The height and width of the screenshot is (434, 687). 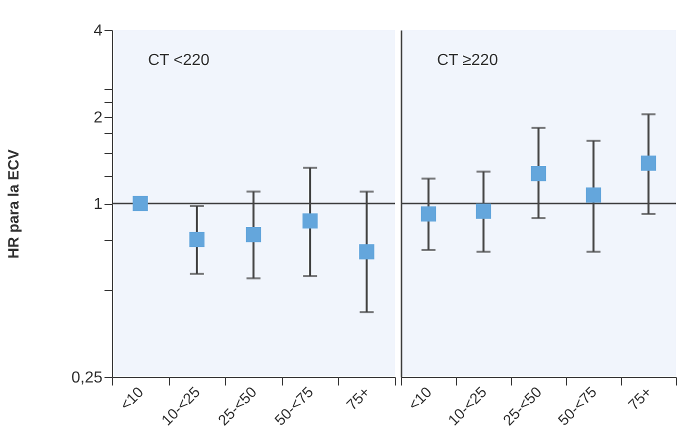 What do you see at coordinates (13, 204) in the screenshot?
I see `y-axis-title: HR para la ECV` at bounding box center [13, 204].